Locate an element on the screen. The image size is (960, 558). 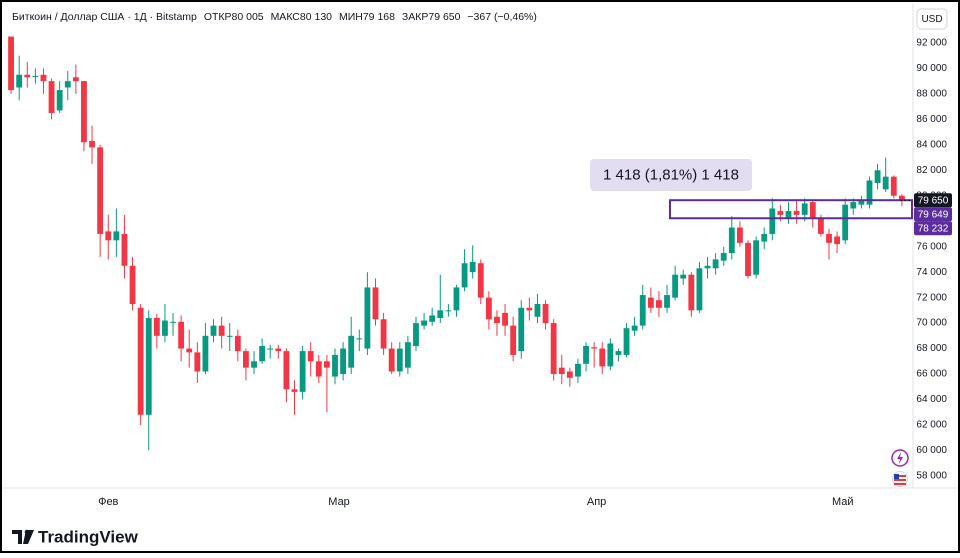
button-box is located at coordinates (932, 19).